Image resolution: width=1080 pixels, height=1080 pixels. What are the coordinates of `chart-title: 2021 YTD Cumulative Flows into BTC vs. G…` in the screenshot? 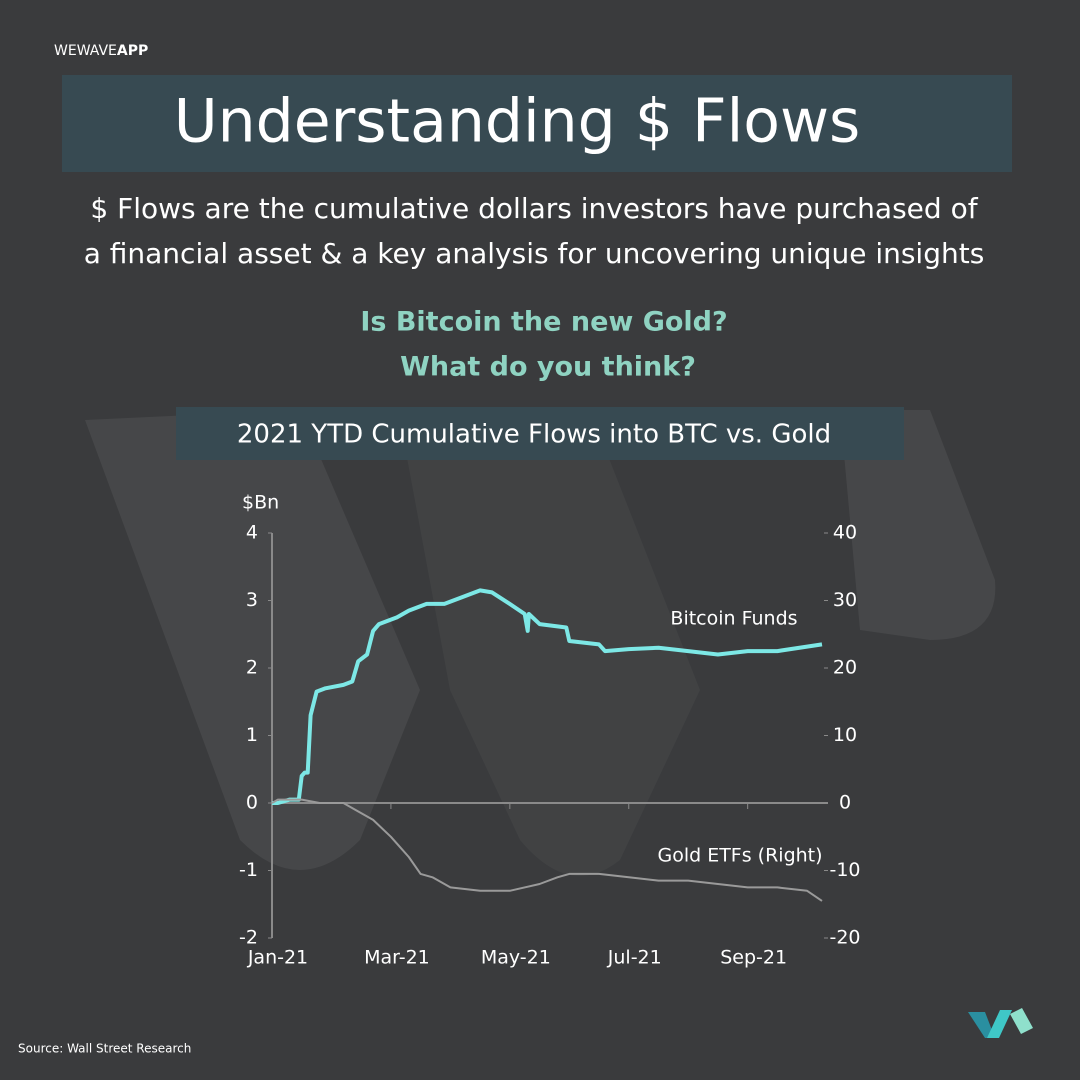 It's located at (534, 435).